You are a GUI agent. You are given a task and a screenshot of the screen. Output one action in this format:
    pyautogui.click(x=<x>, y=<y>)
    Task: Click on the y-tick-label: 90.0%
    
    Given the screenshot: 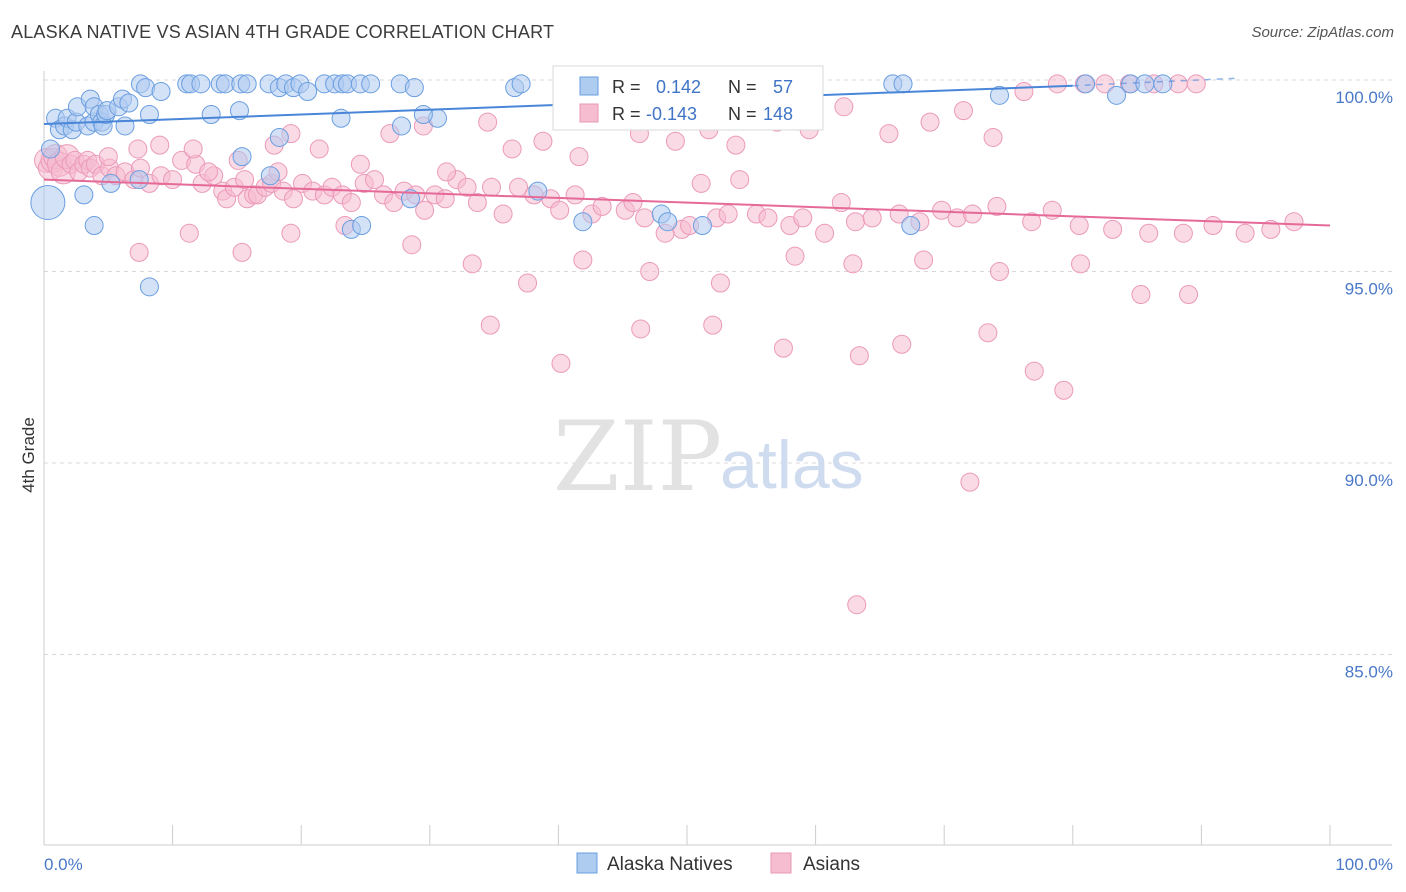 What is the action you would take?
    pyautogui.click(x=1369, y=480)
    